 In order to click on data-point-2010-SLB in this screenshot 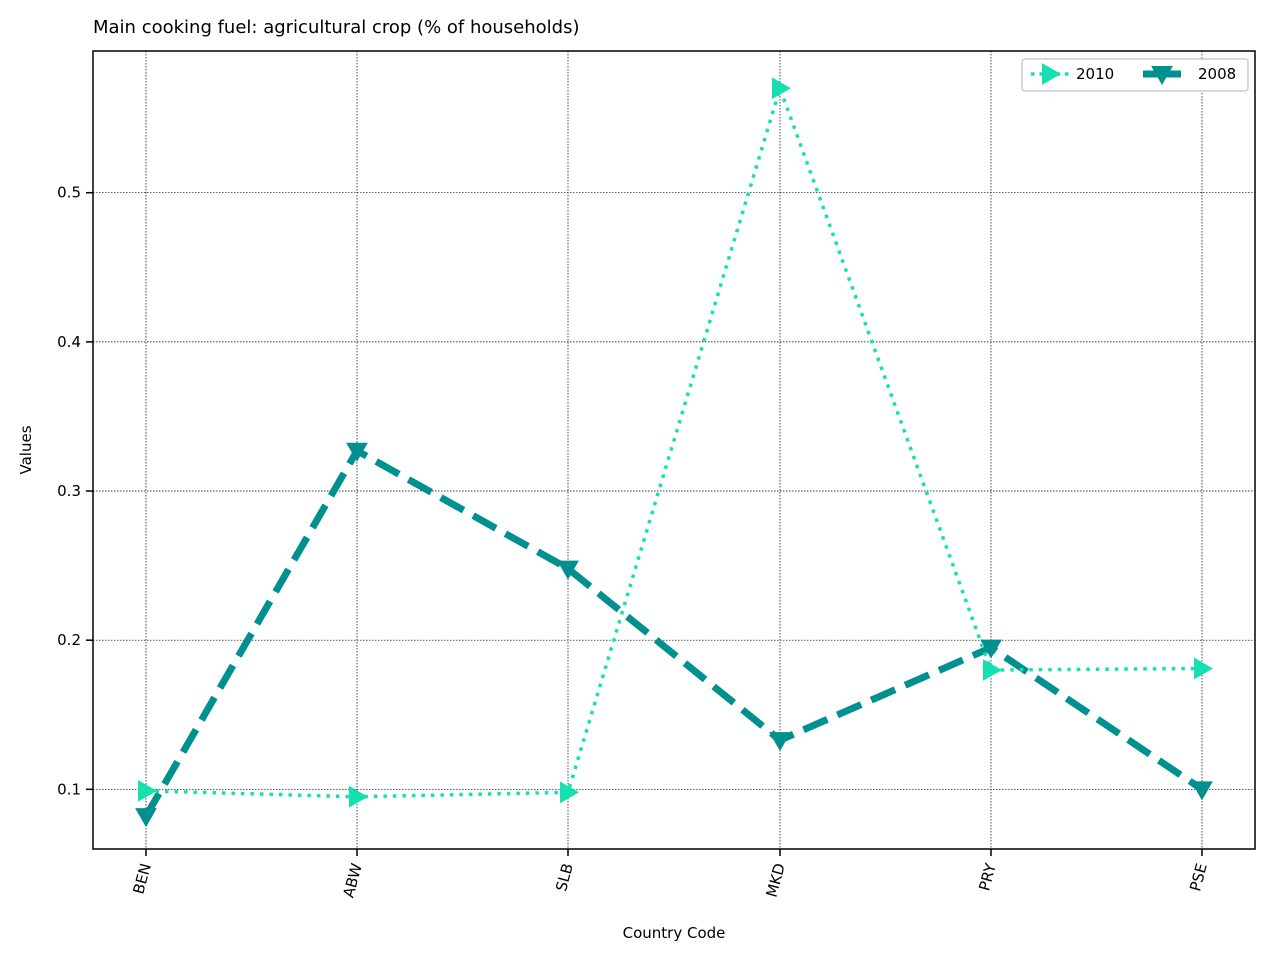, I will do `click(570, 792)`.